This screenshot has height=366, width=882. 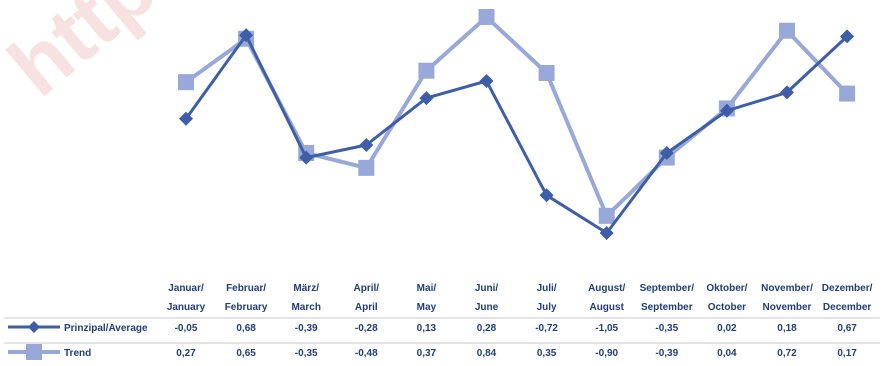 What do you see at coordinates (847, 288) in the screenshot?
I see `category-label: Dezember/` at bounding box center [847, 288].